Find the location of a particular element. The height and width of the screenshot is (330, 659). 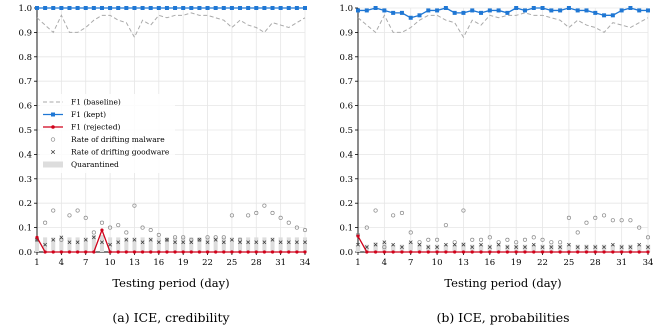

legend-label: Quarantined is located at coordinates (95, 164).